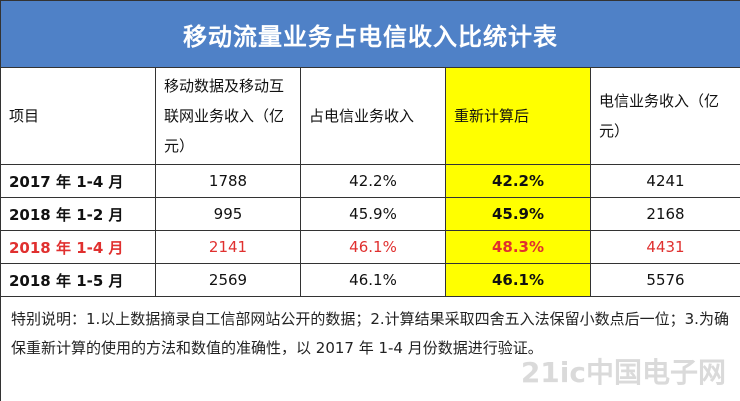 This screenshot has width=740, height=401. What do you see at coordinates (518, 247) in the screenshot?
I see `cell: 48.3%` at bounding box center [518, 247].